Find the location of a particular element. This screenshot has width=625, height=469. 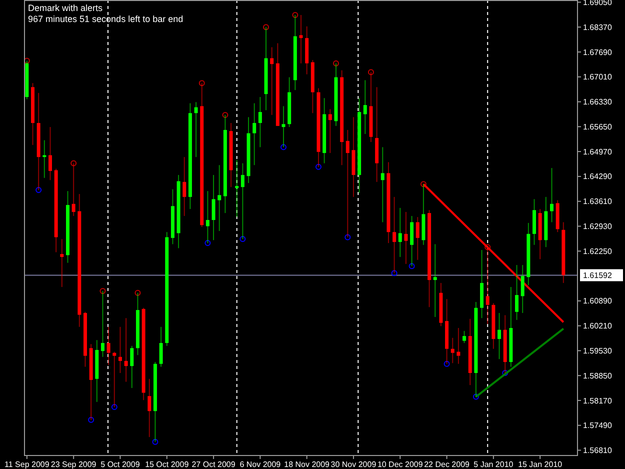

y-tick-label: 1.62250 is located at coordinates (597, 251).